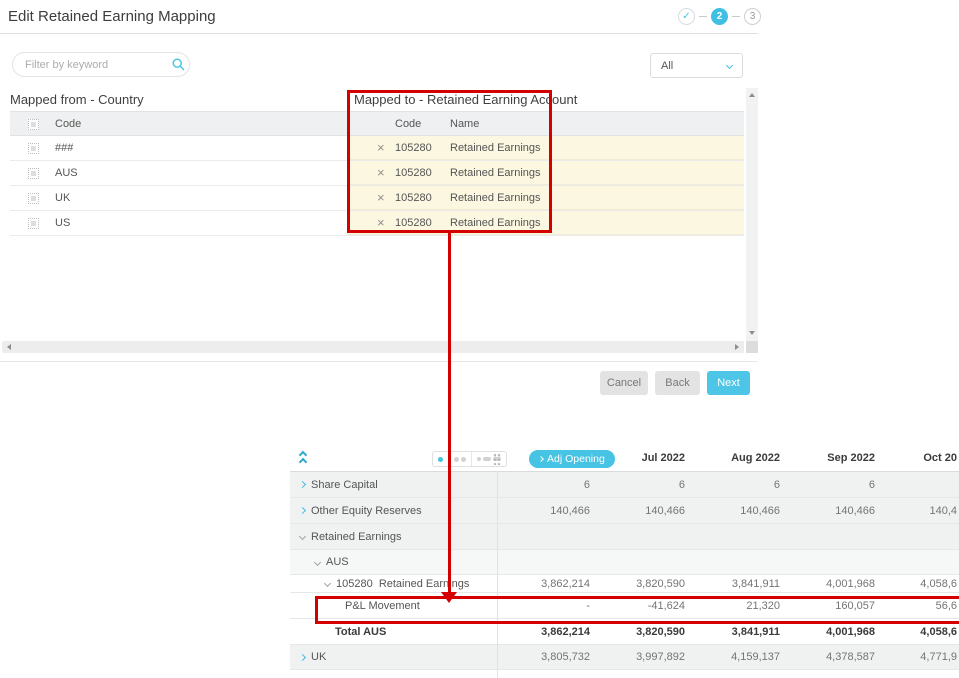 This screenshot has width=959, height=678. I want to click on cell-jul: -41,624, so click(666, 605).